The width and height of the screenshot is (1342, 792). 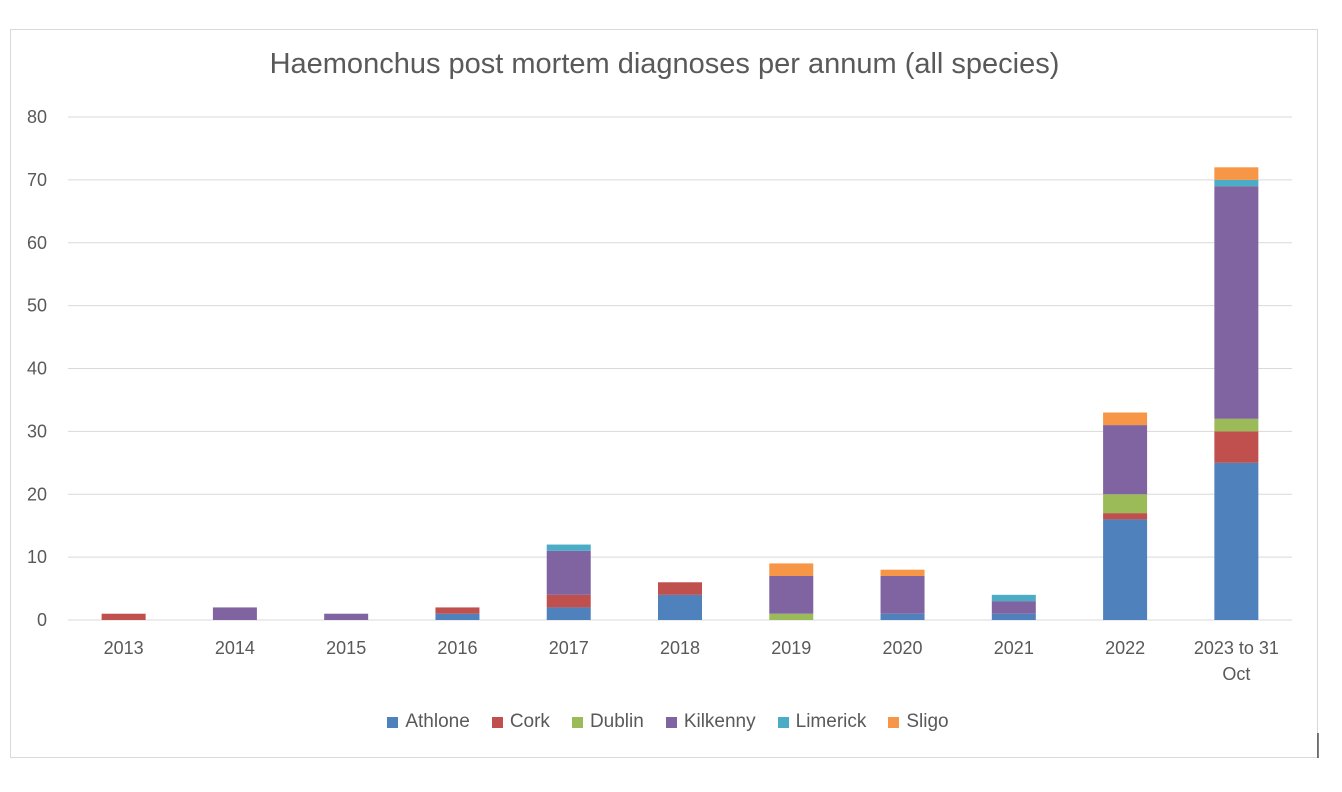 What do you see at coordinates (1014, 648) in the screenshot?
I see `x-tick-label: 2021` at bounding box center [1014, 648].